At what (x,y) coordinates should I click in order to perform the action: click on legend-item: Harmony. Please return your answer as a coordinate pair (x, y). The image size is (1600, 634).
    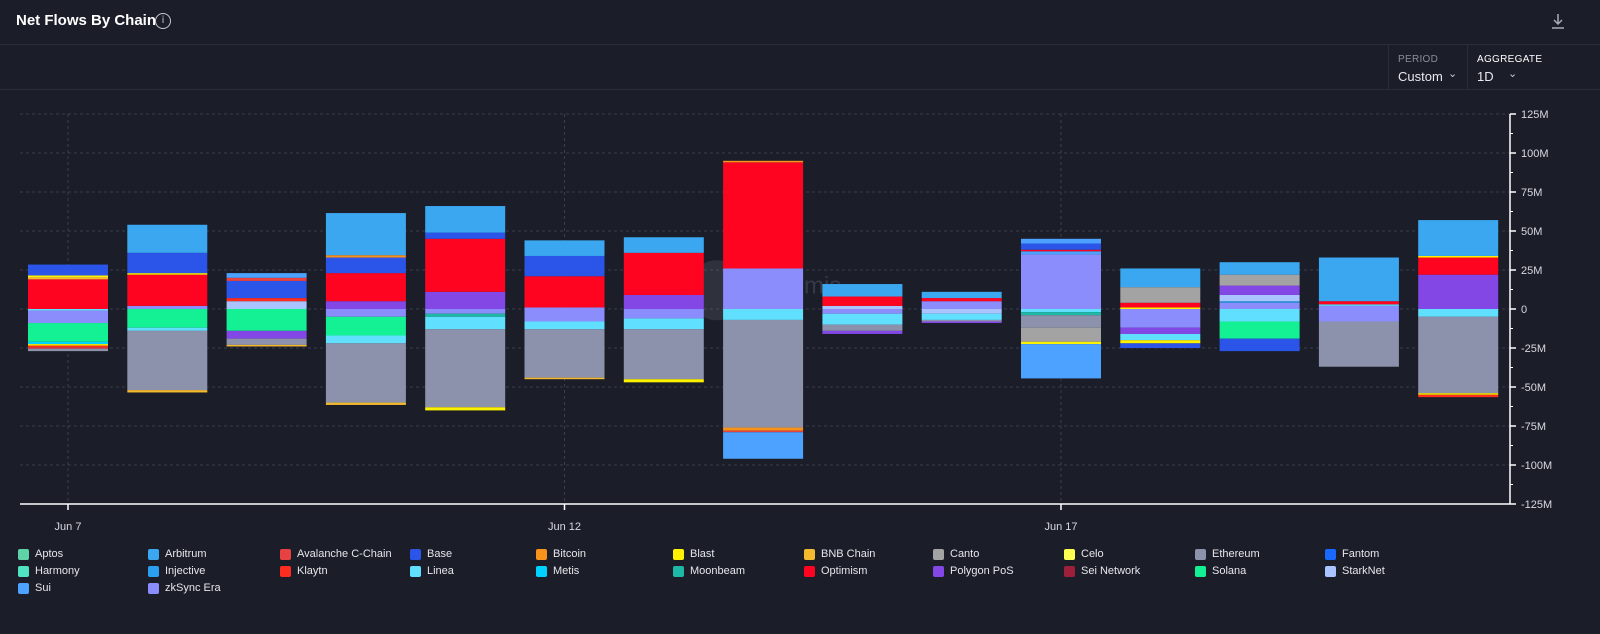
    Looking at the image, I should click on (49, 571).